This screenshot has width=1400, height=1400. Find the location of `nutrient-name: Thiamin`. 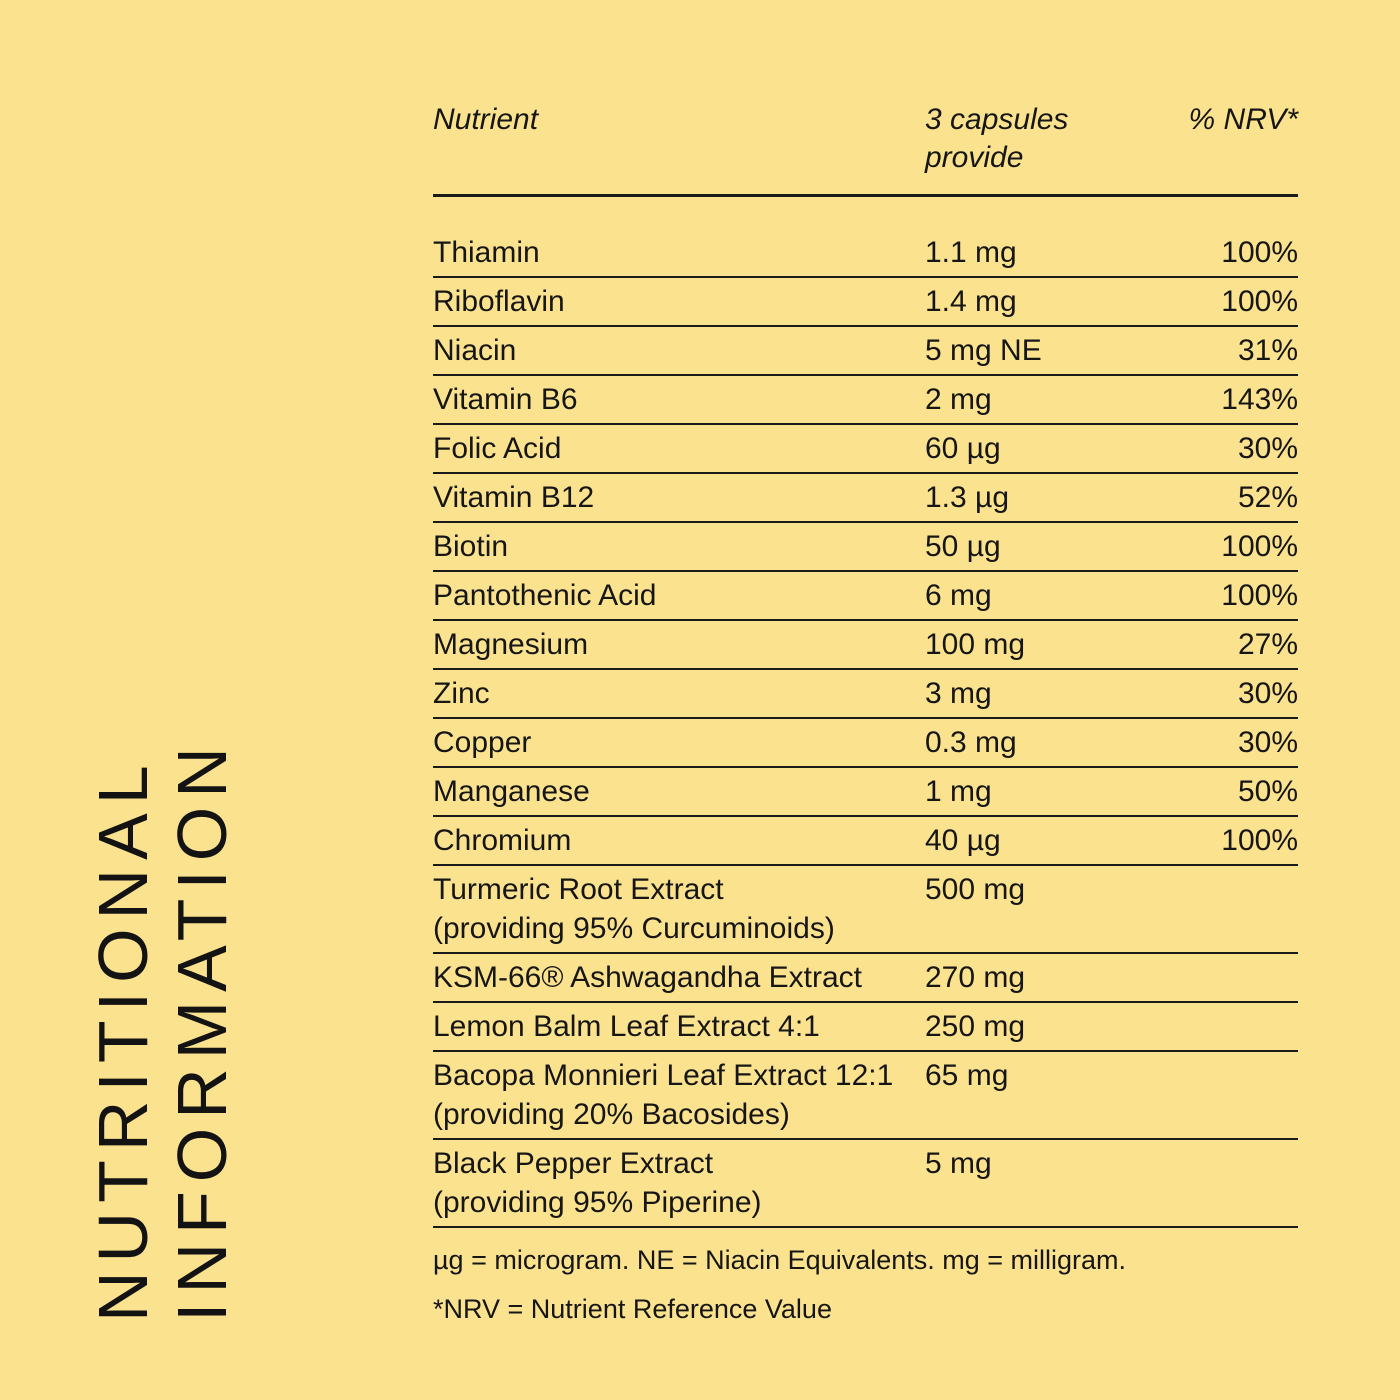

nutrient-name: Thiamin is located at coordinates (486, 252).